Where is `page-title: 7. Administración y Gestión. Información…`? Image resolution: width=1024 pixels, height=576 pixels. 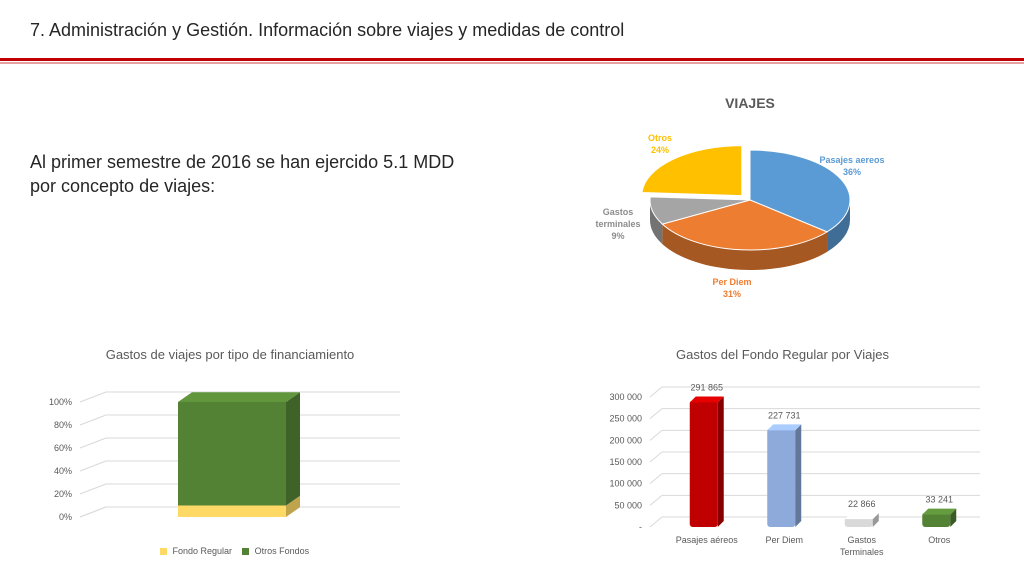
page-title: 7. Administración y Gestión. Información… is located at coordinates (327, 30).